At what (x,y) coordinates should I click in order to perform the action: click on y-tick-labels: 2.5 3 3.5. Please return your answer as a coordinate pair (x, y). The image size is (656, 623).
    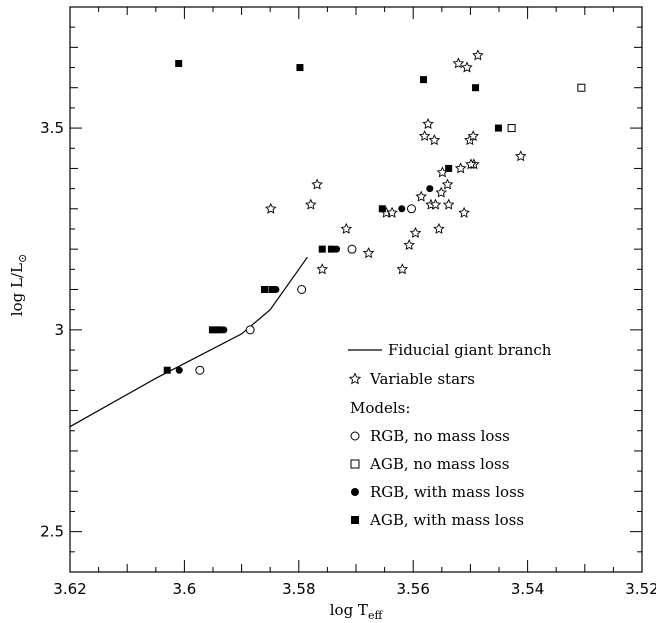
    Looking at the image, I should click on (52, 330).